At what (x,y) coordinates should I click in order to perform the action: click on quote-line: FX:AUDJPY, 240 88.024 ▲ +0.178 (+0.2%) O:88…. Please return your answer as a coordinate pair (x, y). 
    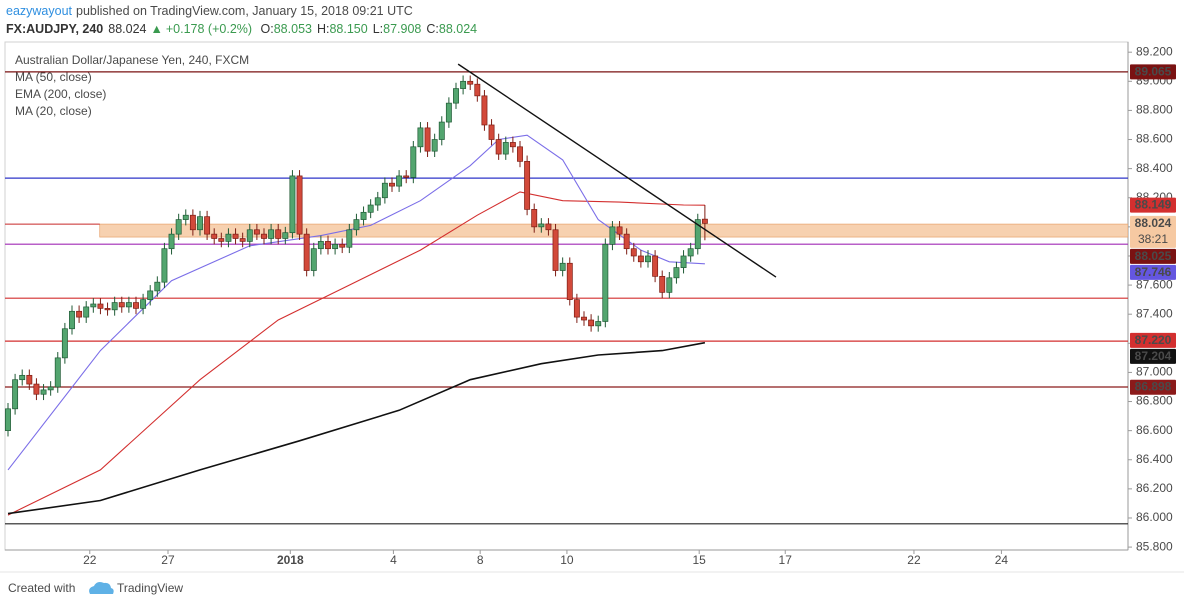
    Looking at the image, I should click on (241, 29).